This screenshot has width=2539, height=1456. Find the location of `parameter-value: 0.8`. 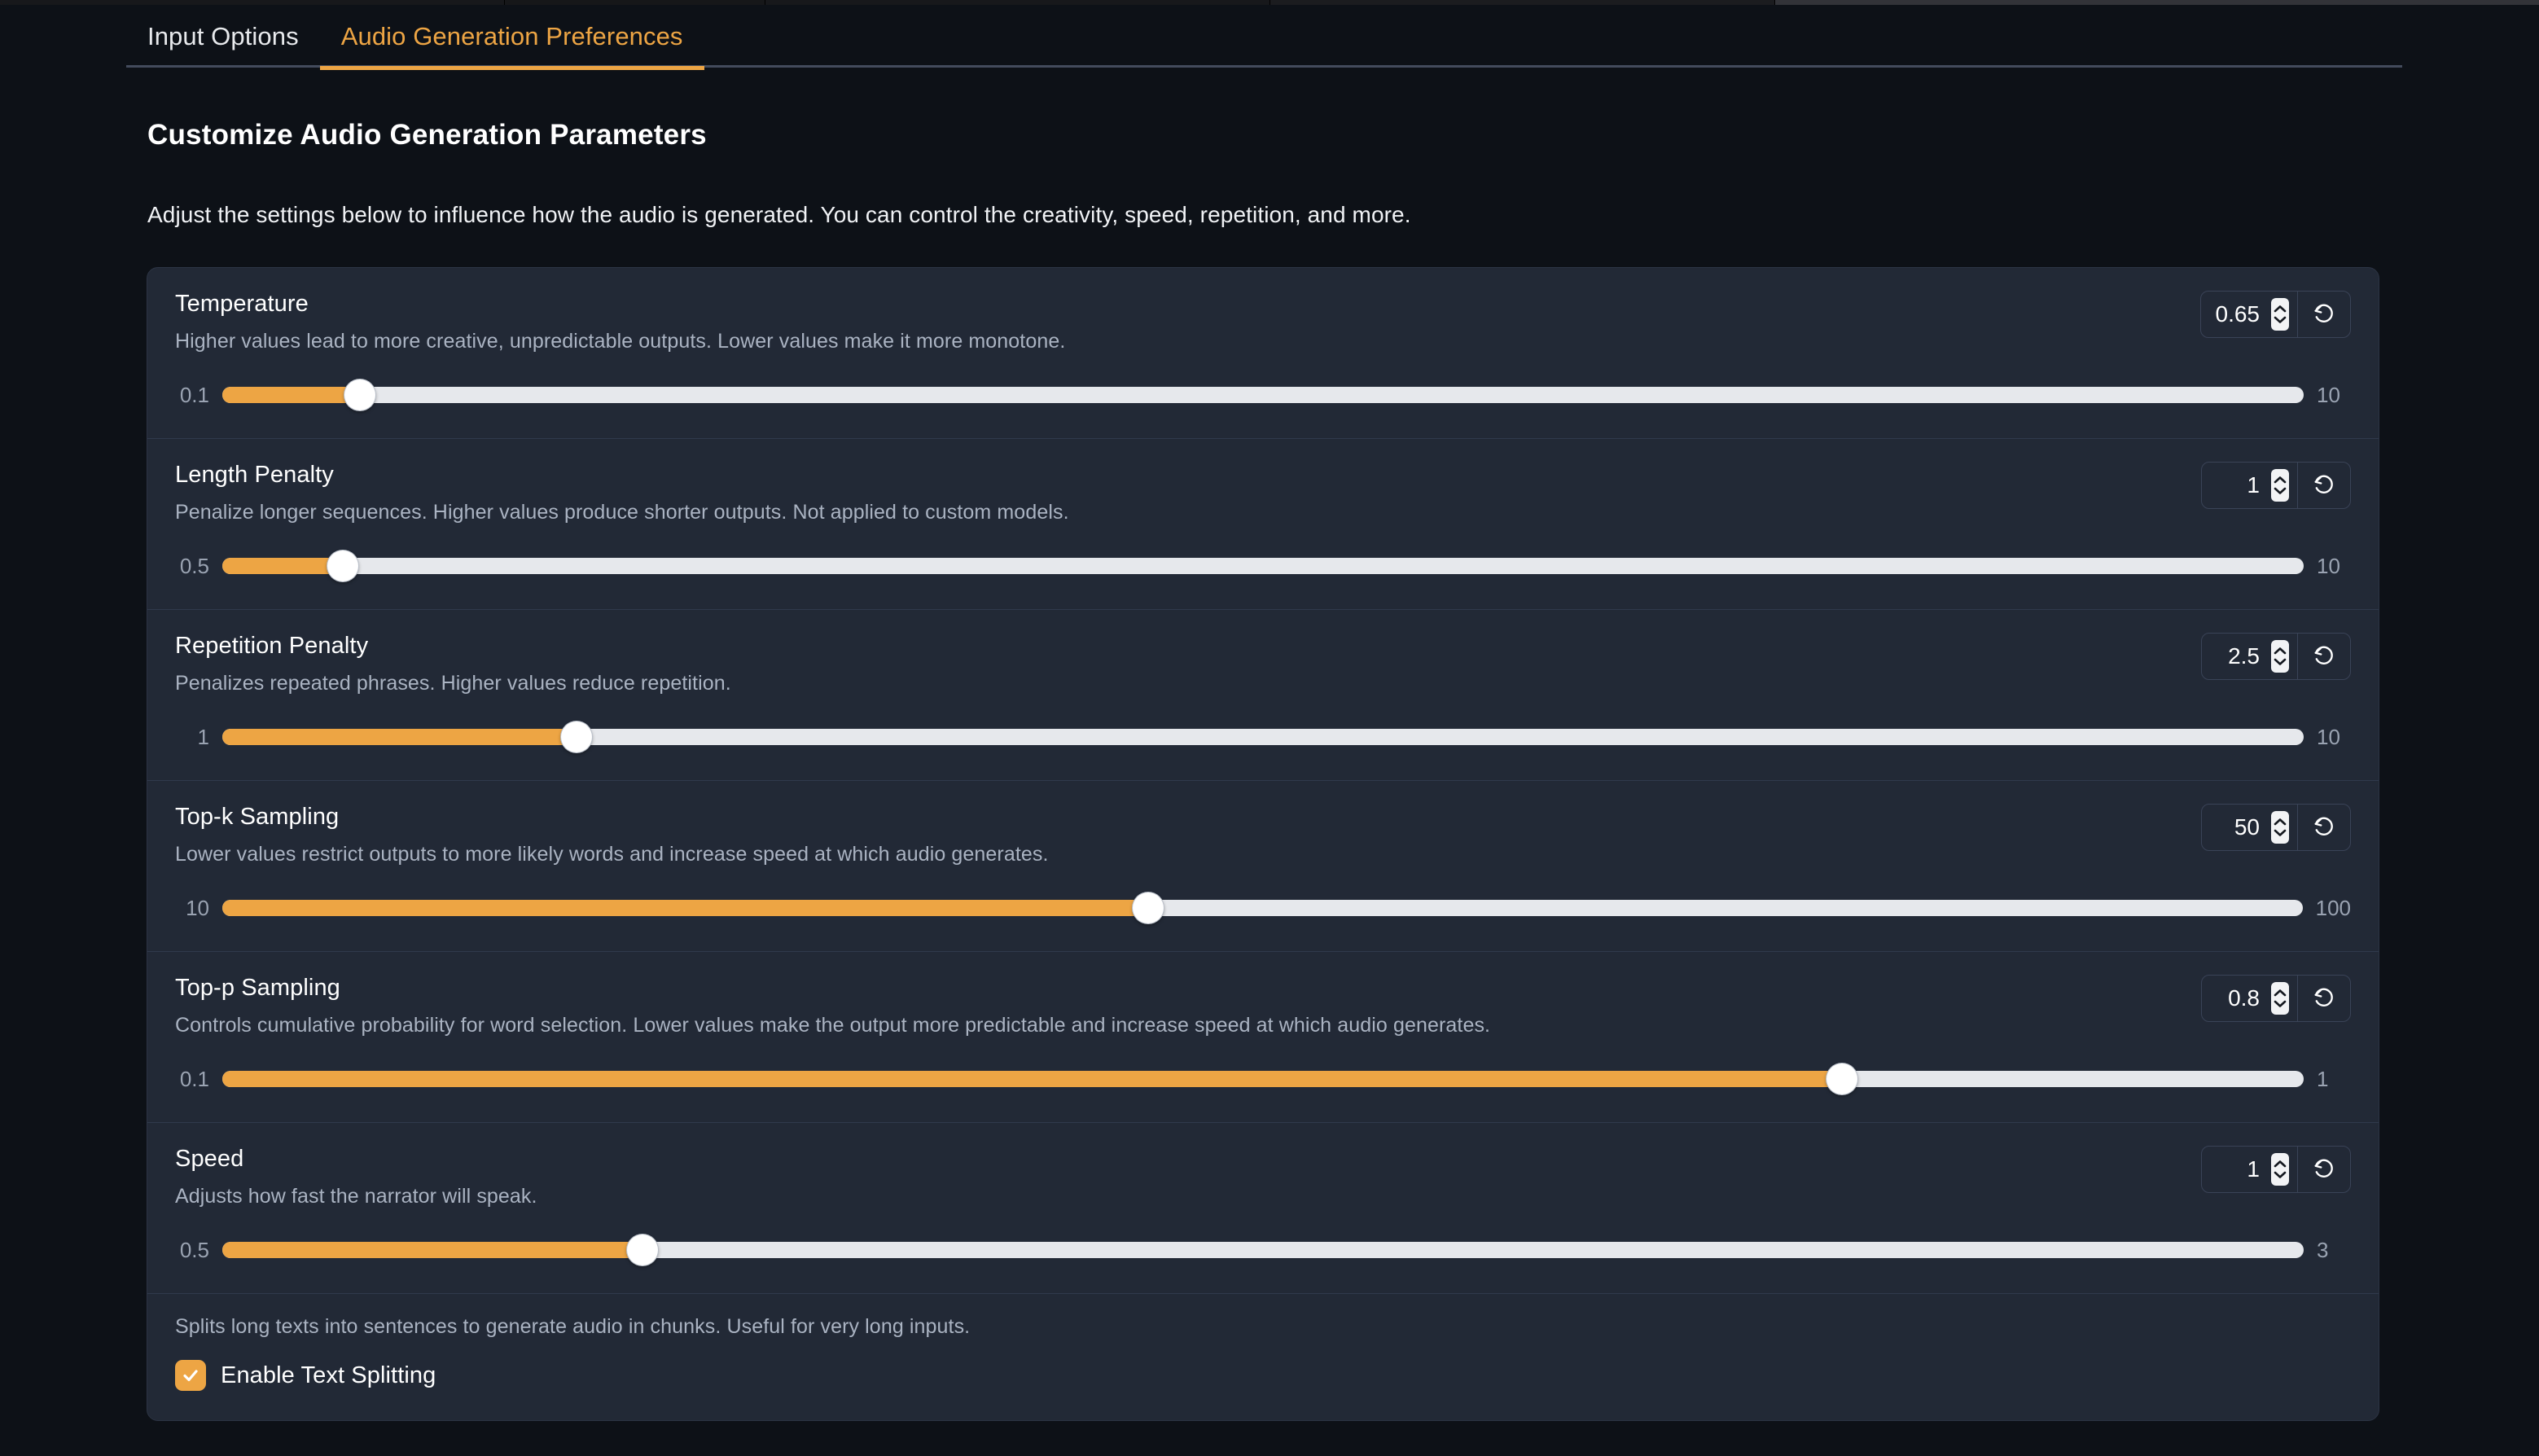

parameter-value: 0.8 is located at coordinates (2244, 998).